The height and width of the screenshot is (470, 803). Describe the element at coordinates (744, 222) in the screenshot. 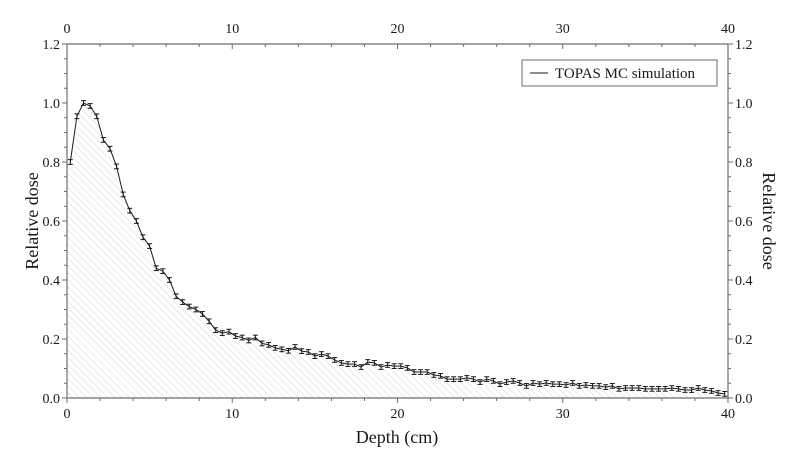

I see `y-tick-label-right: 0.6` at that location.